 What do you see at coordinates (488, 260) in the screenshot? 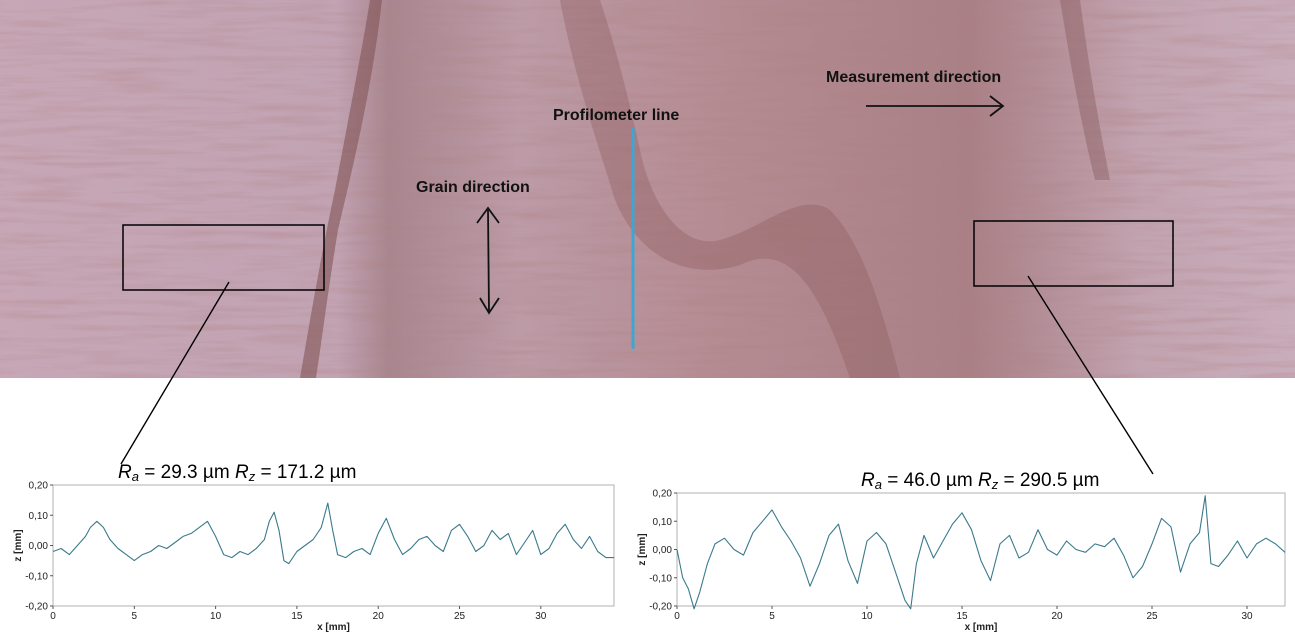
I see `grain-direction-arrow` at bounding box center [488, 260].